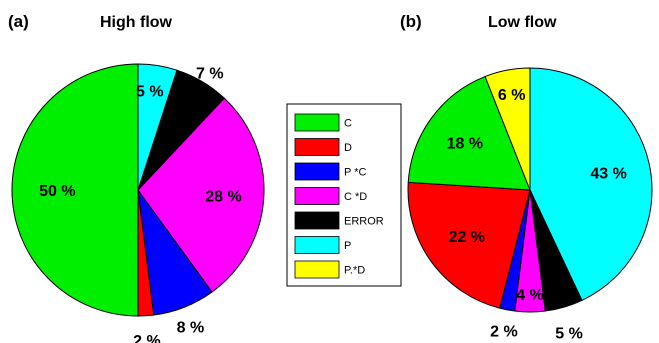 The height and width of the screenshot is (343, 659). I want to click on panel-b-title: Low flow, so click(522, 22).